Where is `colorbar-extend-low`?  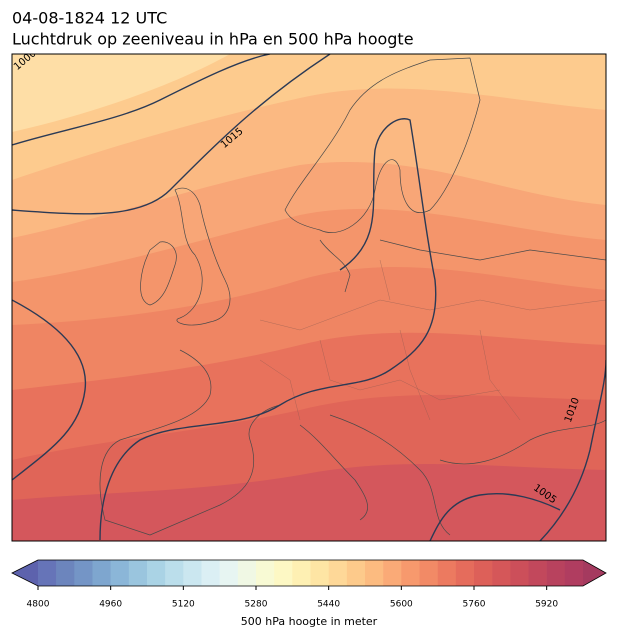
colorbar-extend-low is located at coordinates (25, 573).